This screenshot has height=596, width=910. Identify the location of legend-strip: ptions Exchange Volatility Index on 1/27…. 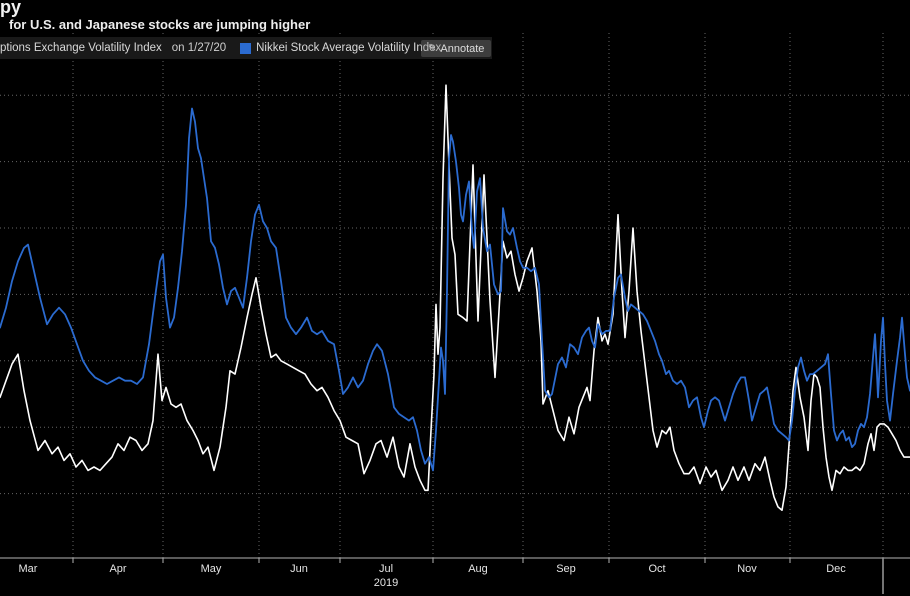
(246, 48).